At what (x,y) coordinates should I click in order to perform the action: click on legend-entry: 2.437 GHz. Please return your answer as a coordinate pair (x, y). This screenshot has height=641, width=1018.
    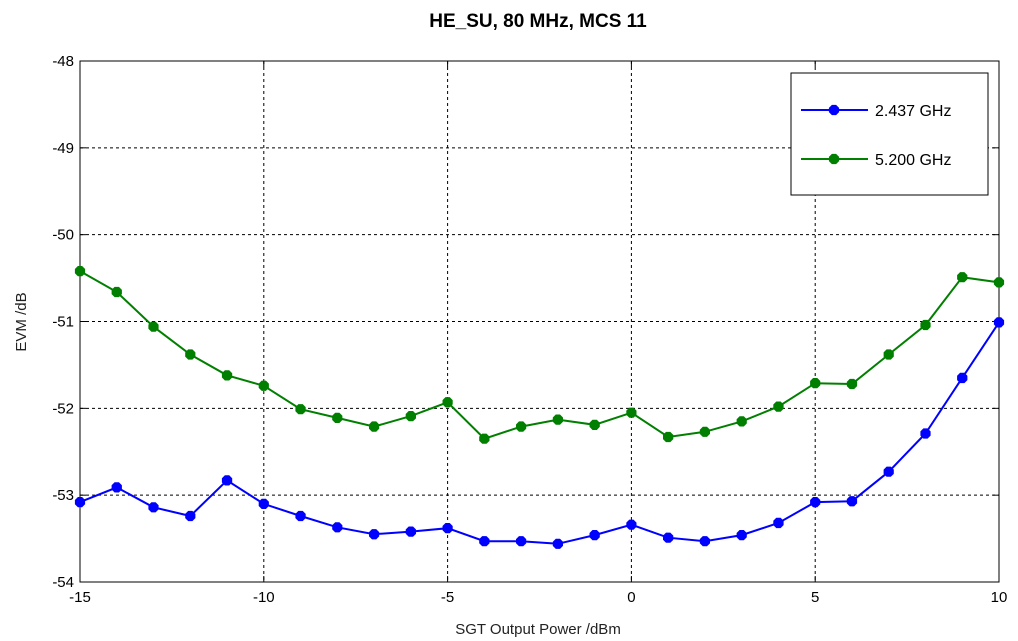
    Looking at the image, I should click on (876, 111).